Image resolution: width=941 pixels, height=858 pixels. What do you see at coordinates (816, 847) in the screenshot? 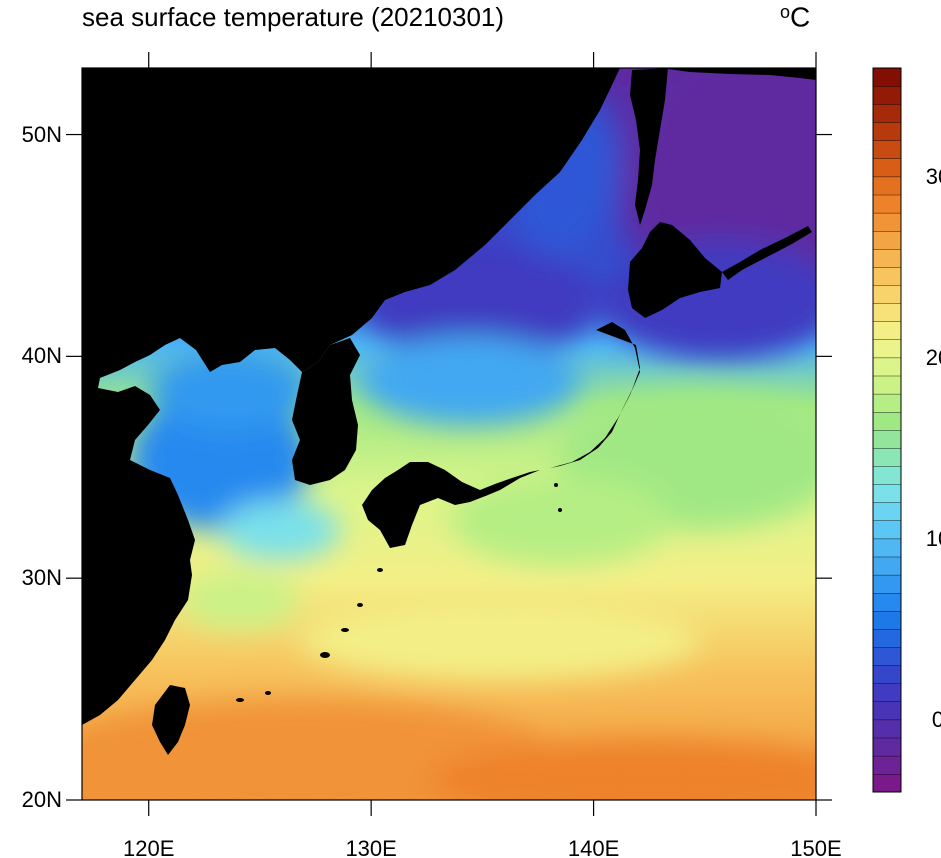
I see `lon-tick-label: 150E` at bounding box center [816, 847].